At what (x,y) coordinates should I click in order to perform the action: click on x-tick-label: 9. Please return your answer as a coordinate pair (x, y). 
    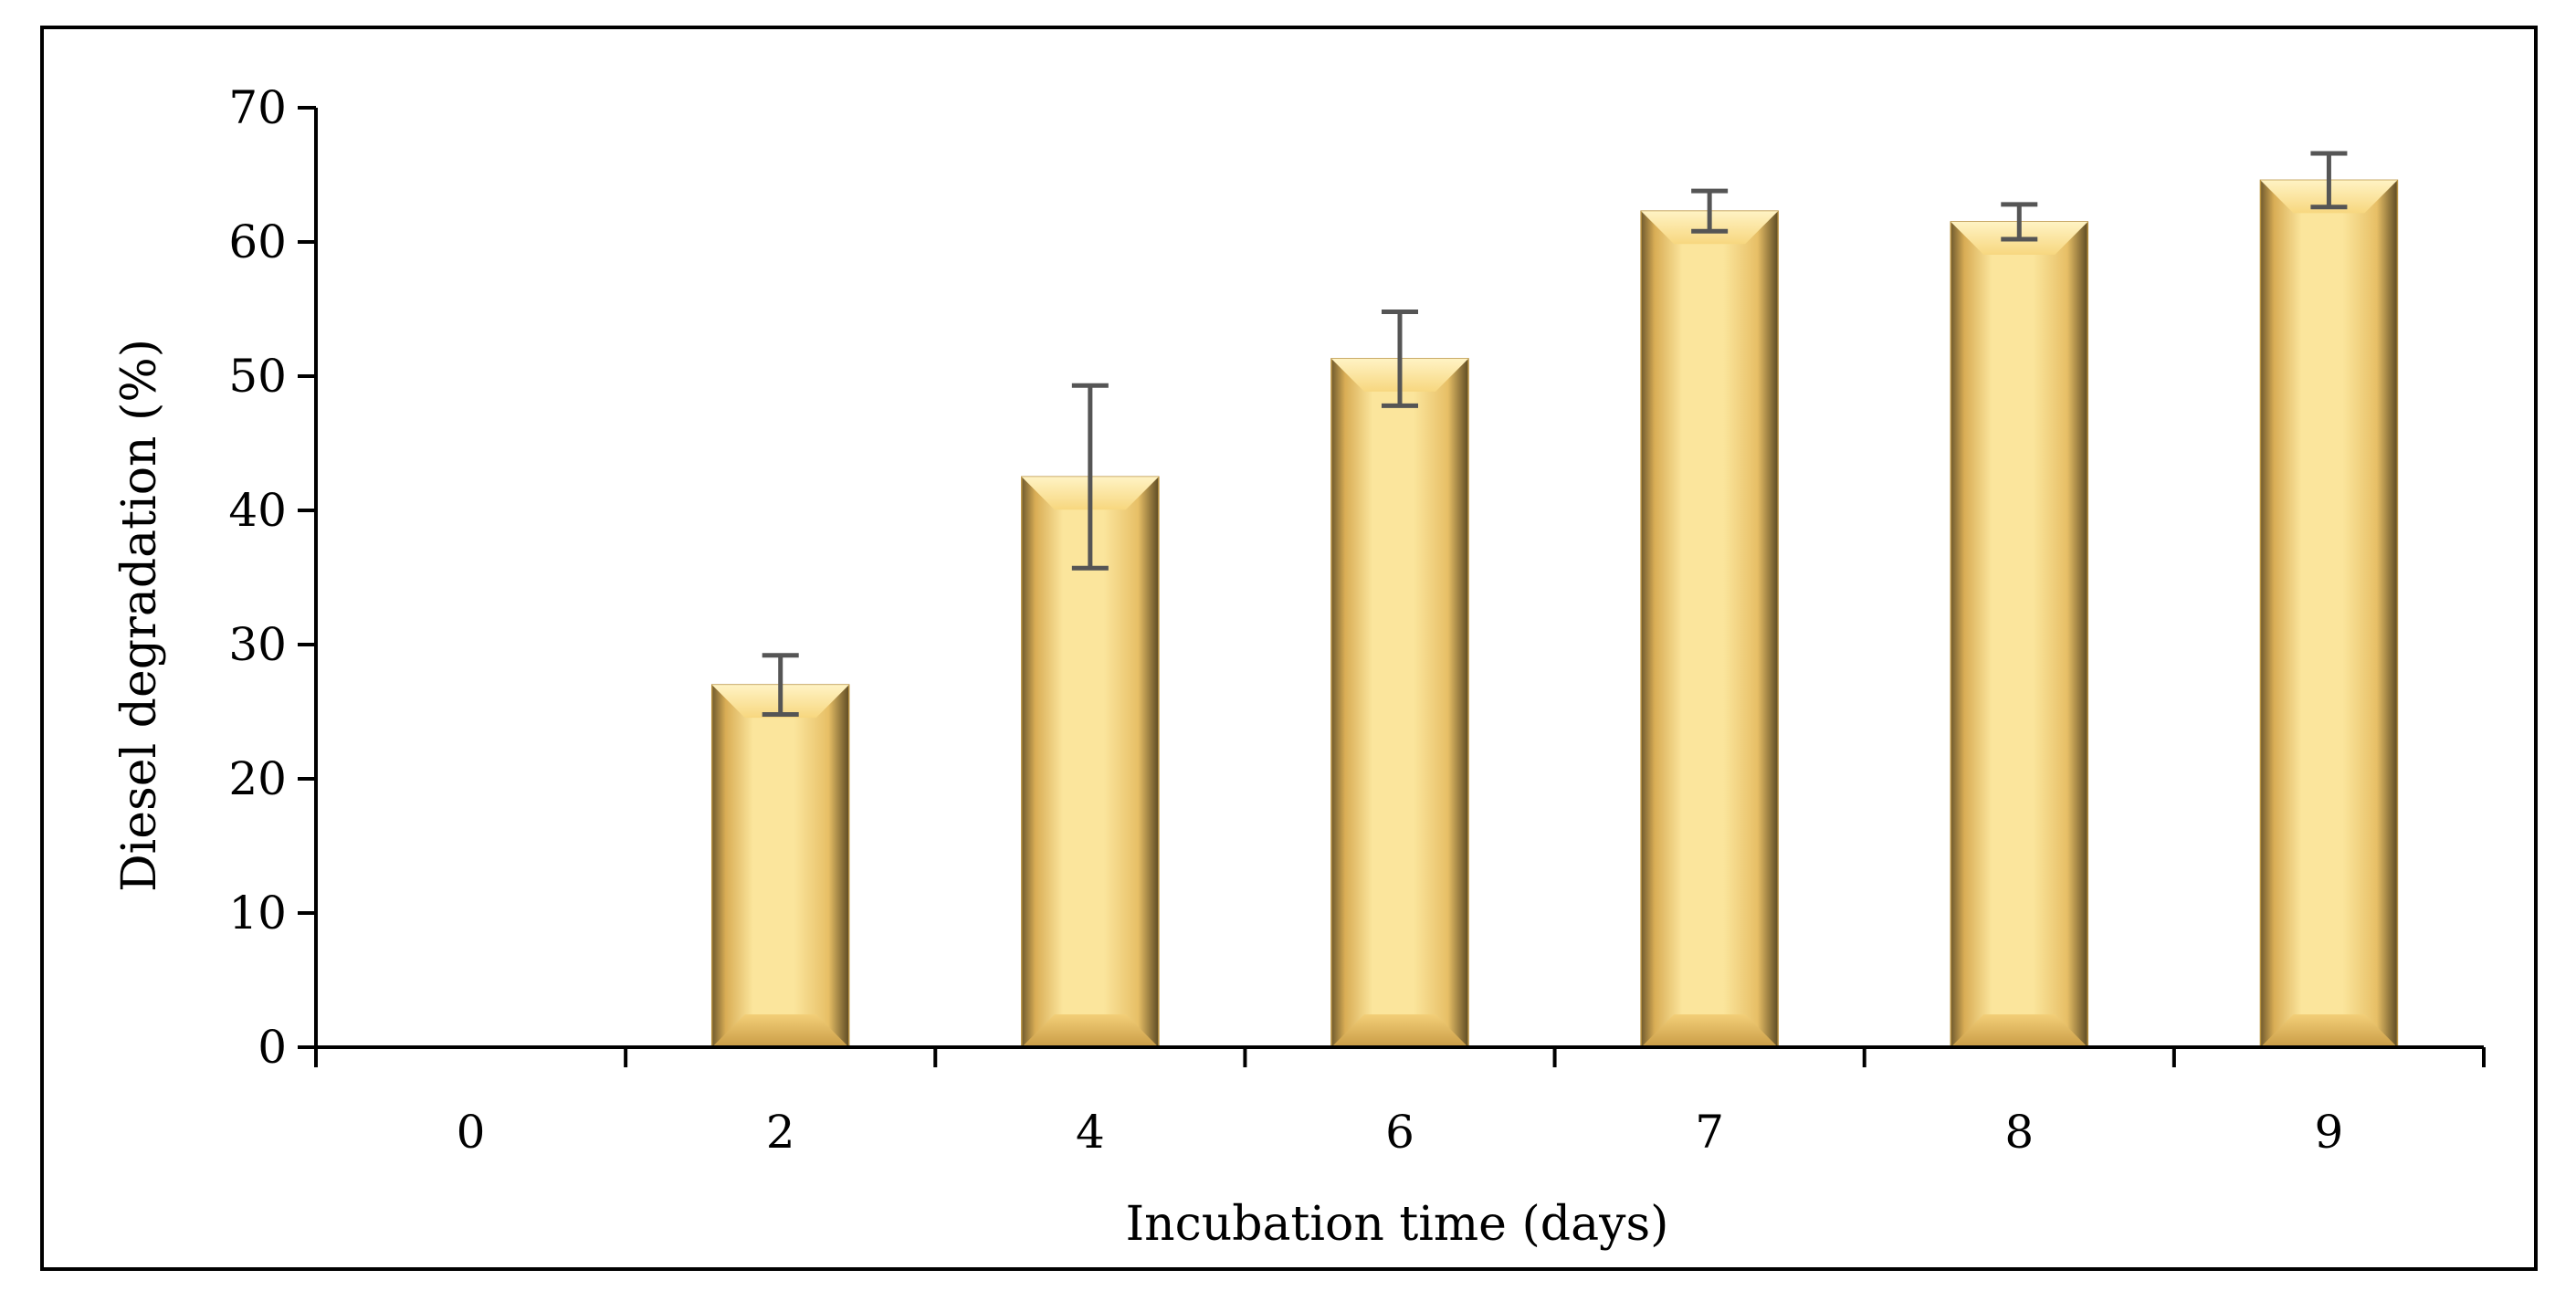
    Looking at the image, I should click on (2329, 1132).